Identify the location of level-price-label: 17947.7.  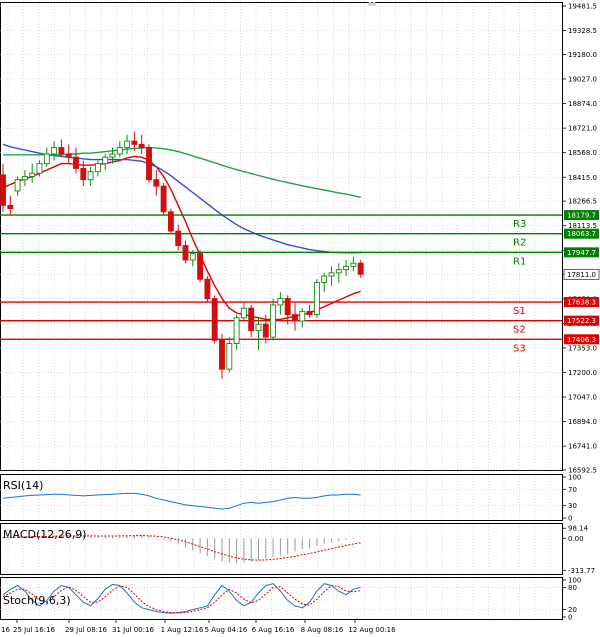
(581, 253).